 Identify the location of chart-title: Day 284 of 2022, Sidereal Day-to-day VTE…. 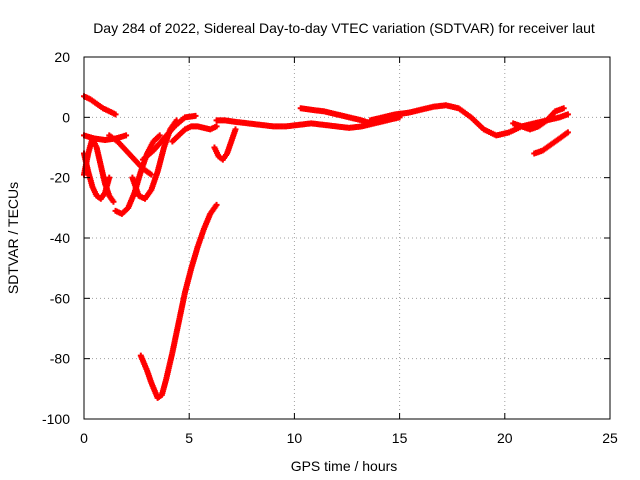
(344, 28).